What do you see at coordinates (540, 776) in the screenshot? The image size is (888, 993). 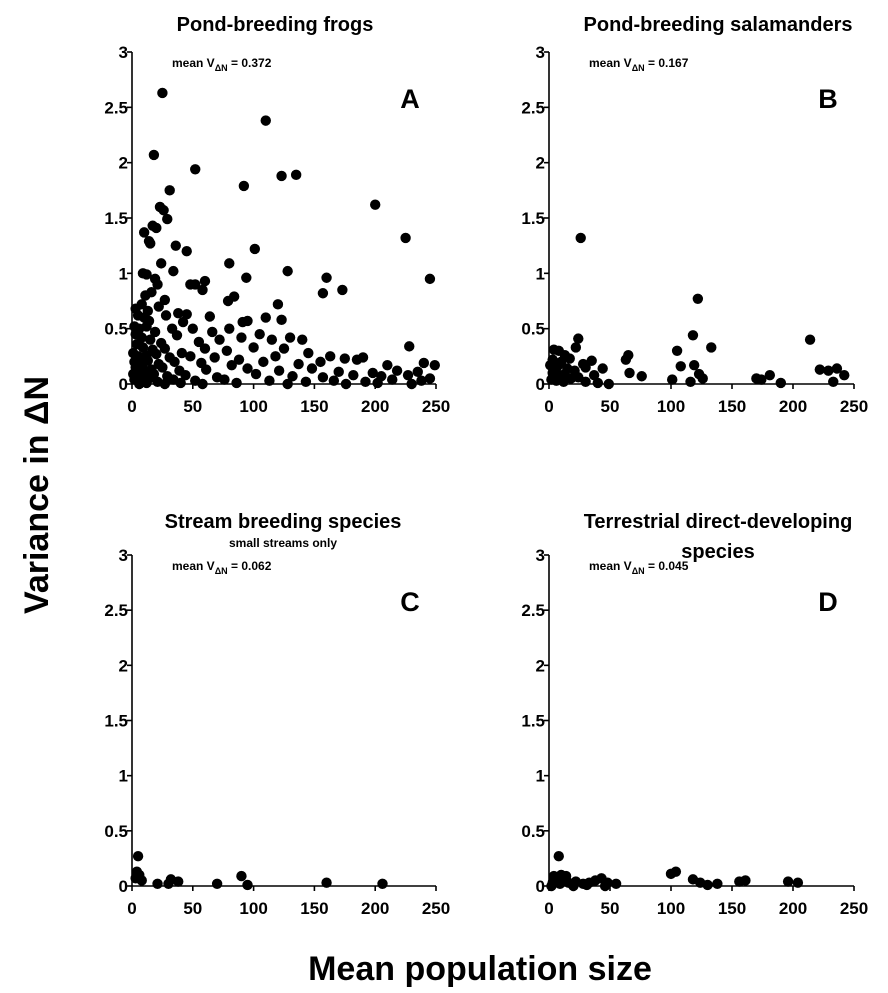 I see `y-tick-label: 1` at bounding box center [540, 776].